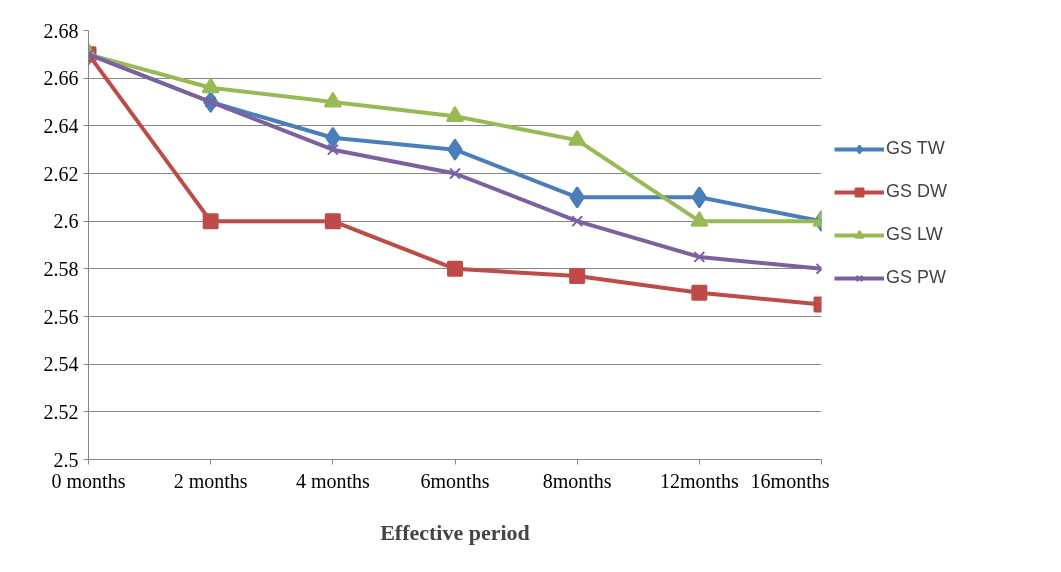 This screenshot has height=572, width=1061. What do you see at coordinates (61, 173) in the screenshot?
I see `y-tick-label: 2.62` at bounding box center [61, 173].